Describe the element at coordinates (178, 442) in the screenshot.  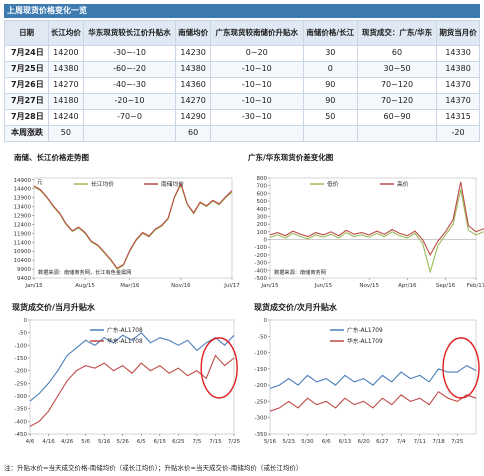
I see `x-tick-label: 6/25` at that location.